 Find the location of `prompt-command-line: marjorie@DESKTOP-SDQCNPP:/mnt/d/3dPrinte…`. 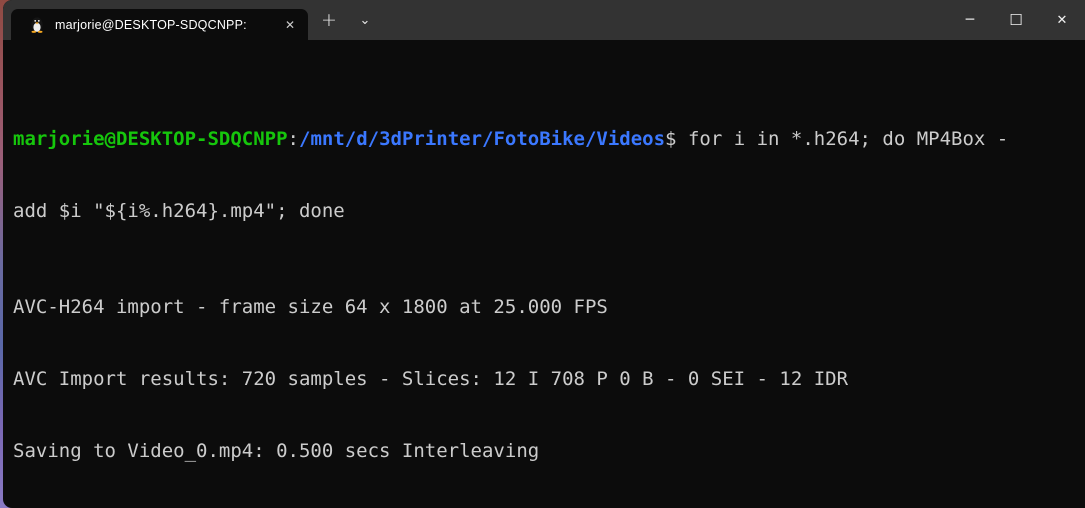

prompt-command-line: marjorie@DESKTOP-SDQCNPP:/mnt/d/3dPrinte… is located at coordinates (544, 139).